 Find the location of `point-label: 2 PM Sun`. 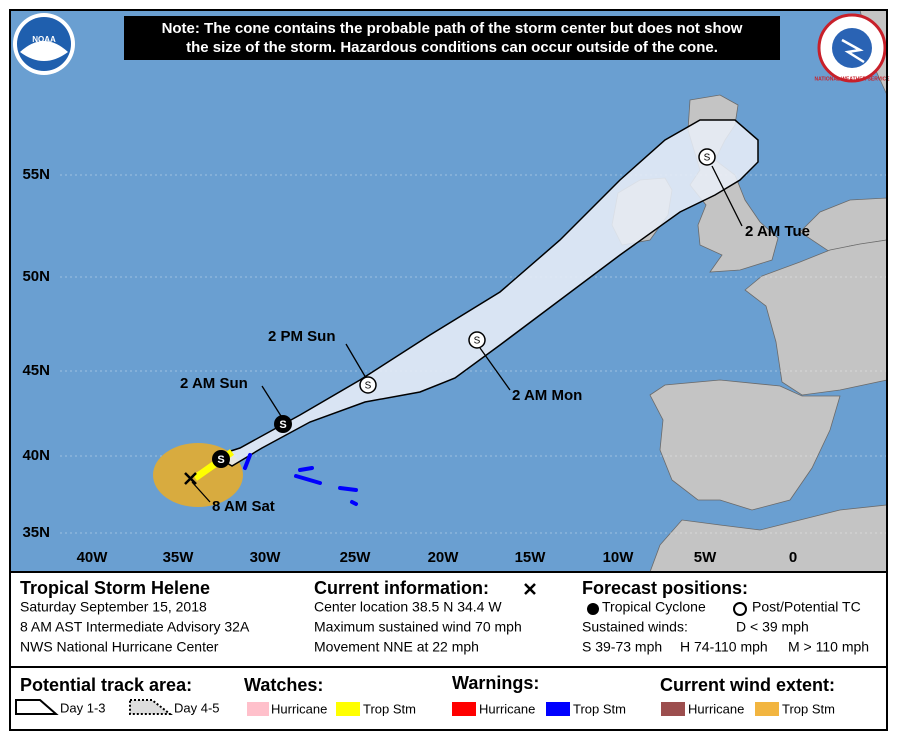

point-label: 2 PM Sun is located at coordinates (302, 336).